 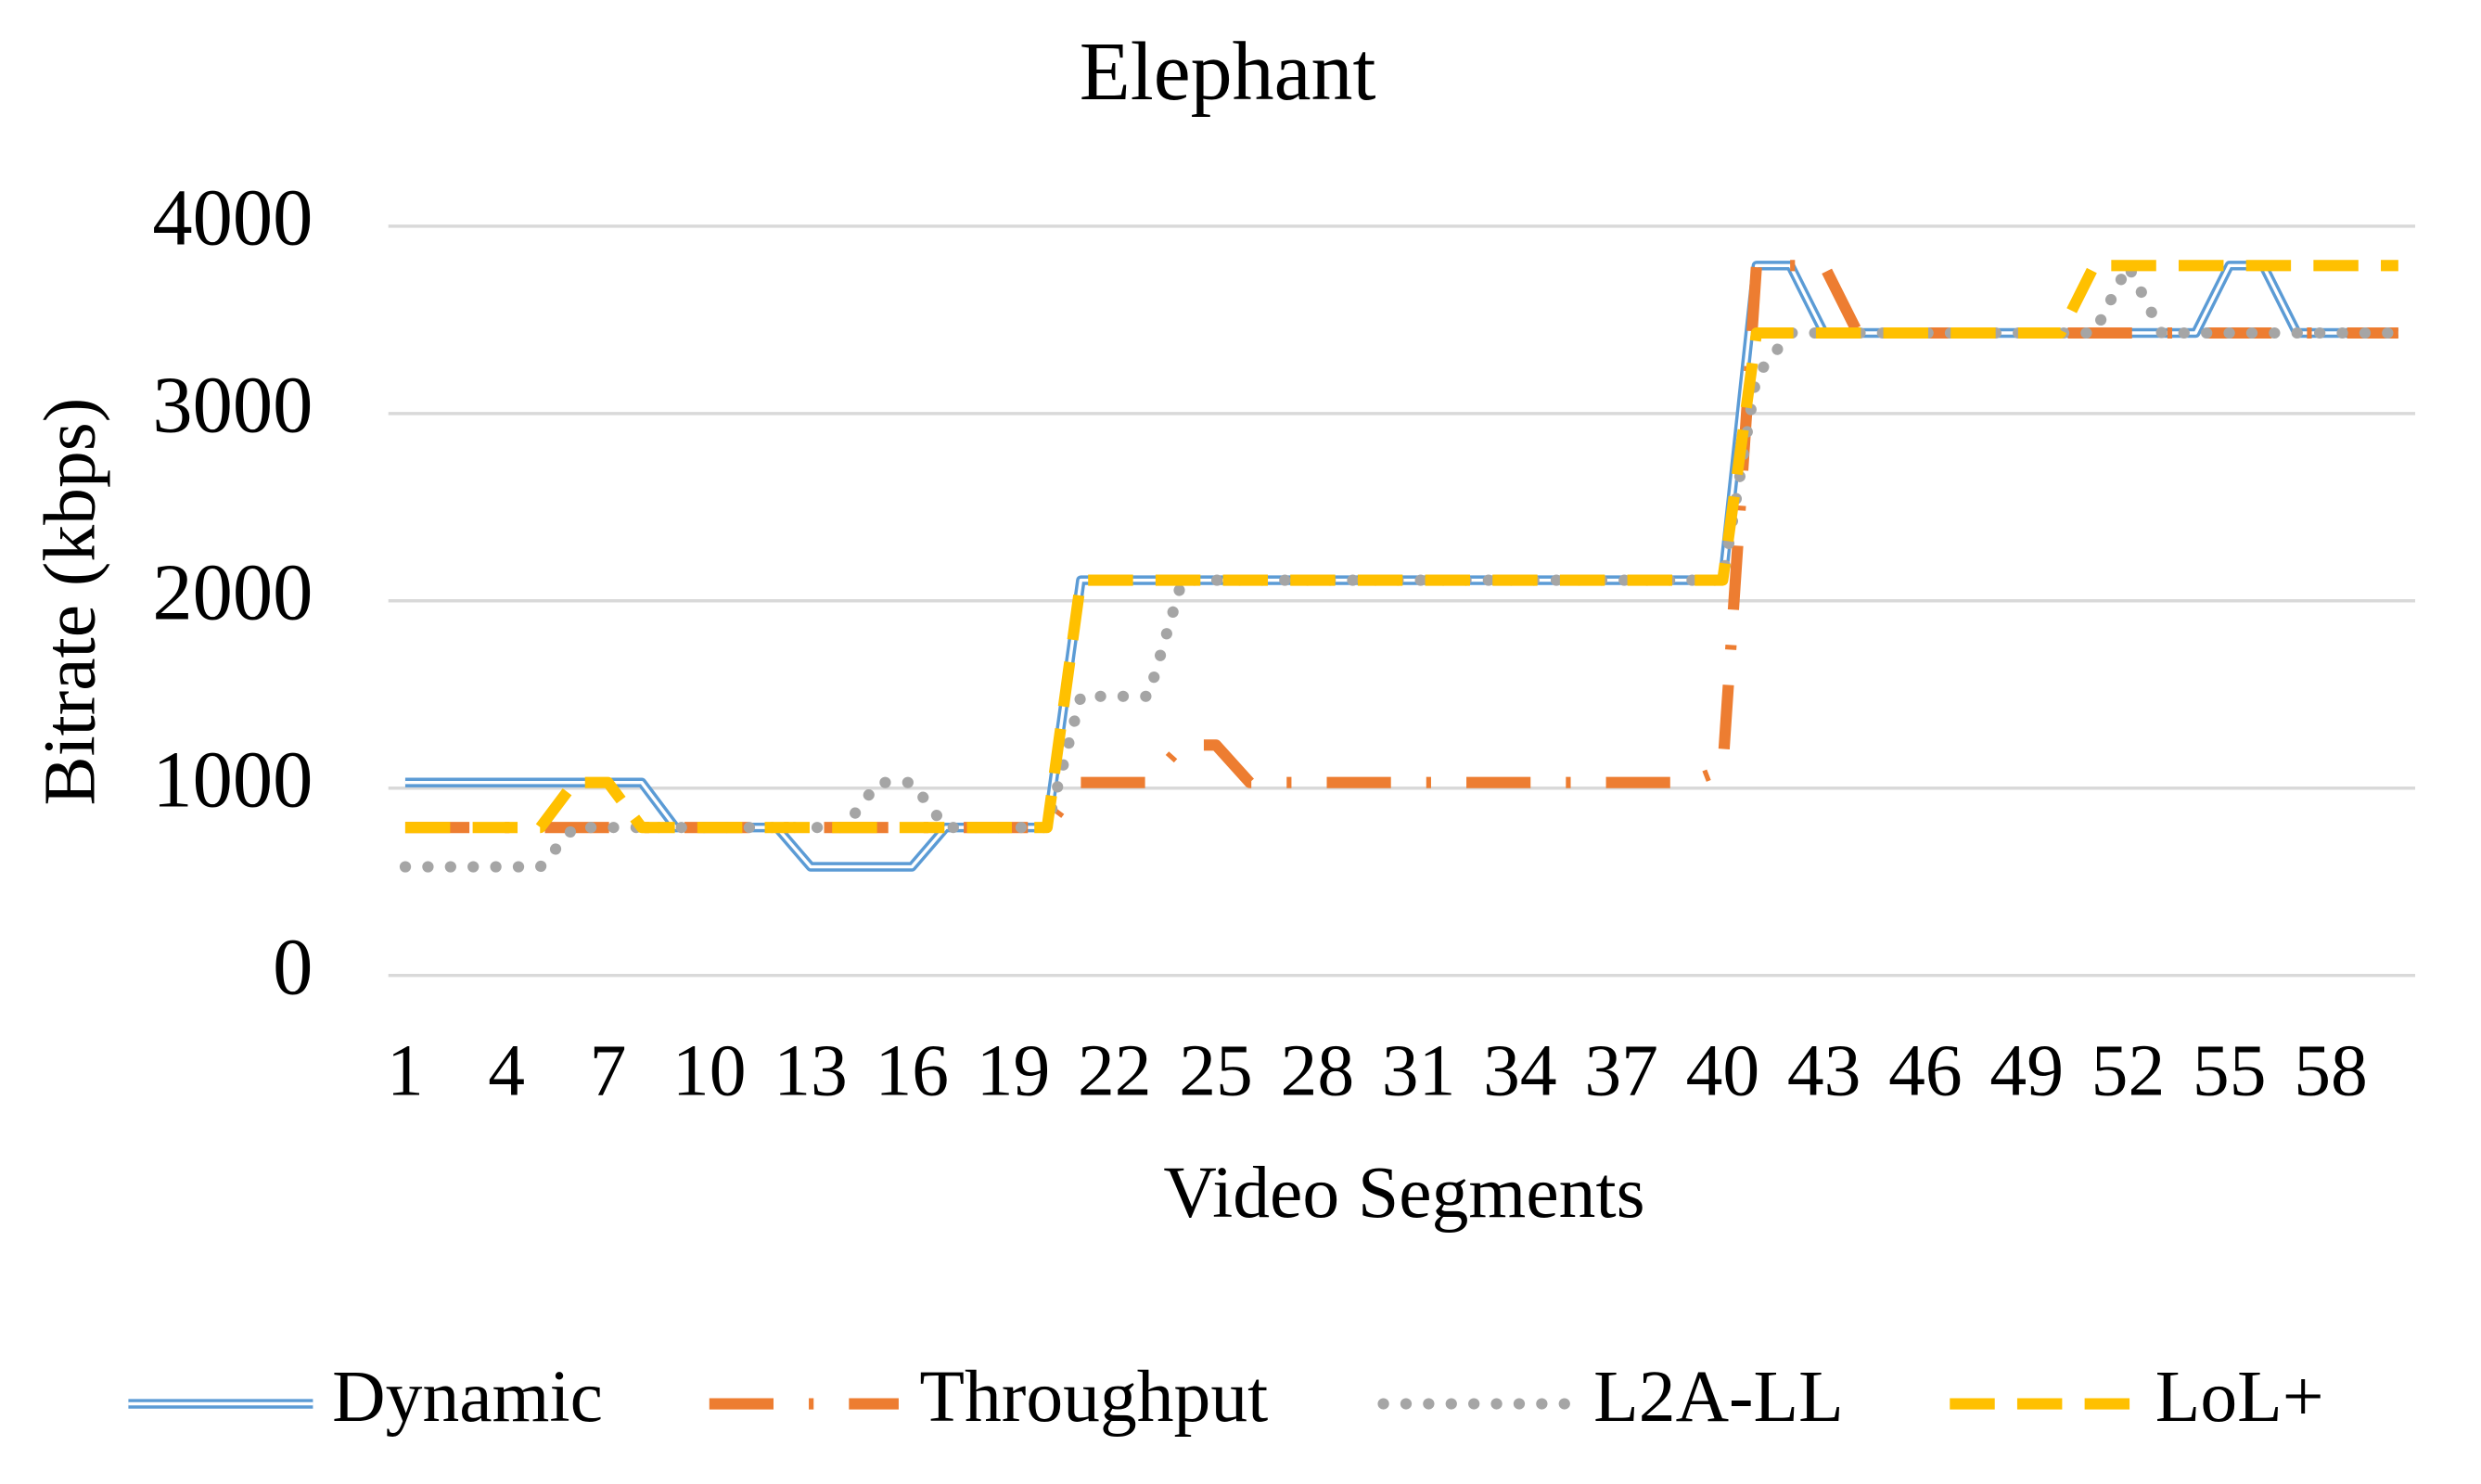 I want to click on y-tick-label: 0, so click(x=293, y=967).